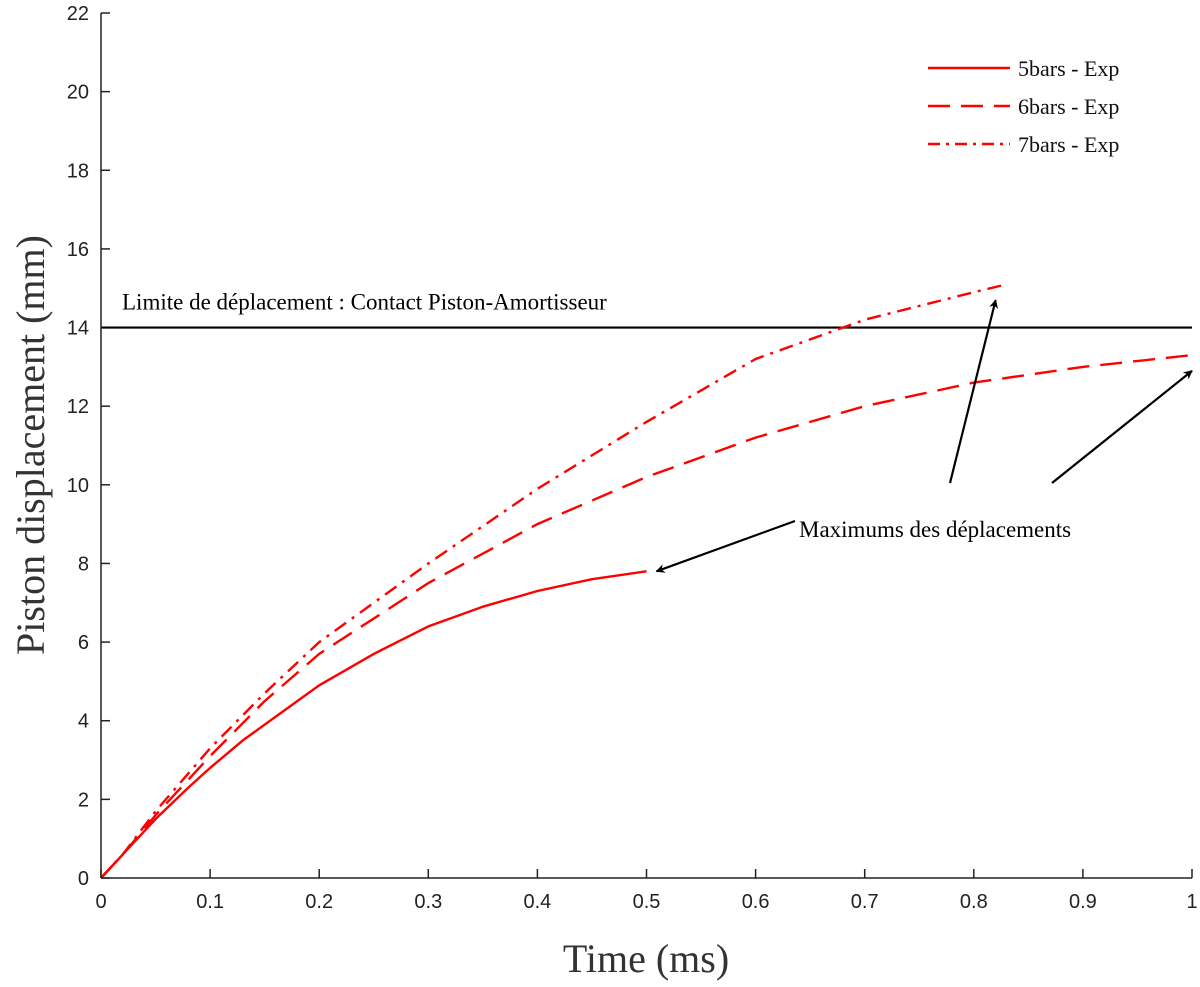  I want to click on x-axis-title: Time (ms), so click(646, 958).